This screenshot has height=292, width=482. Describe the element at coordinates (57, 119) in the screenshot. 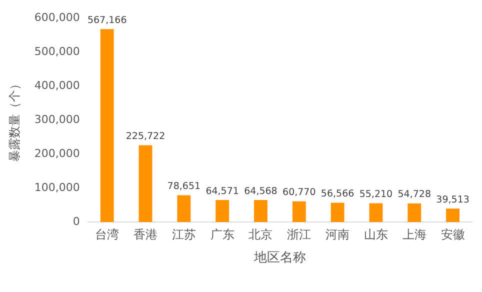

I see `y-tick-label: 300,000` at that location.